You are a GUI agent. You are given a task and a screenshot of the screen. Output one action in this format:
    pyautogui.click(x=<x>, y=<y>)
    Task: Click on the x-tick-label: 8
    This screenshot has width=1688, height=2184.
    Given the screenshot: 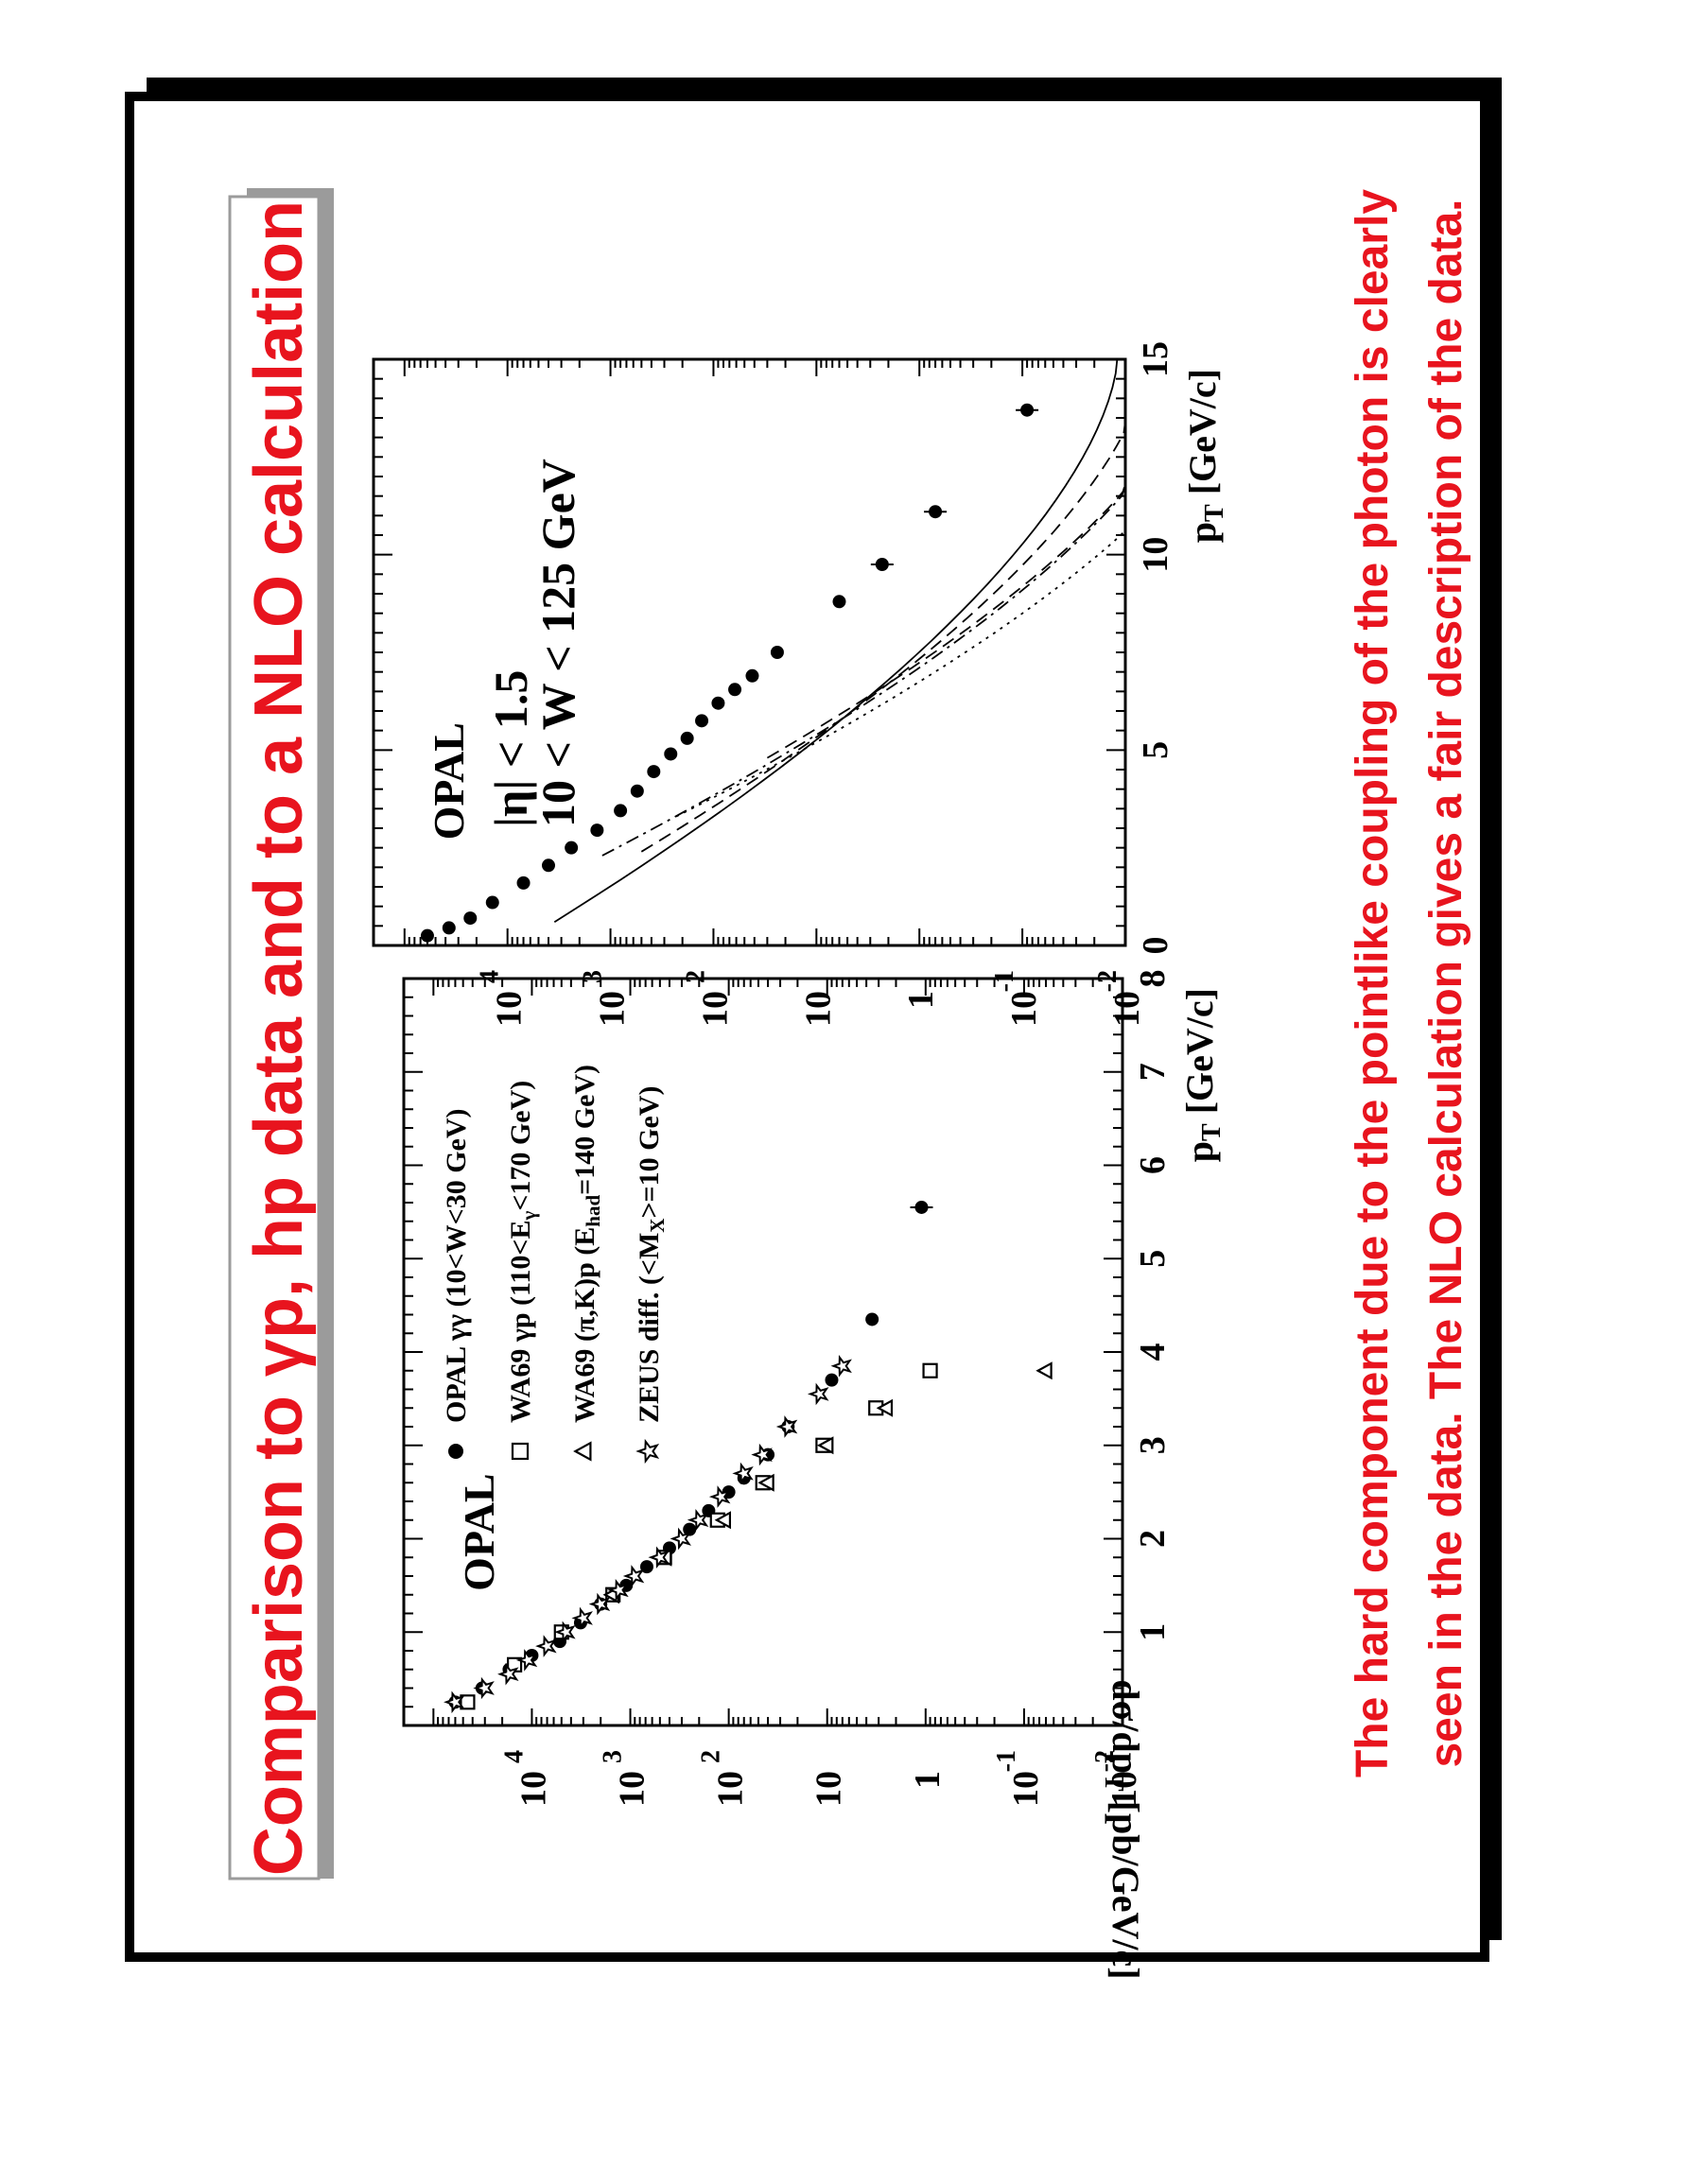 What is the action you would take?
    pyautogui.click(x=1153, y=979)
    